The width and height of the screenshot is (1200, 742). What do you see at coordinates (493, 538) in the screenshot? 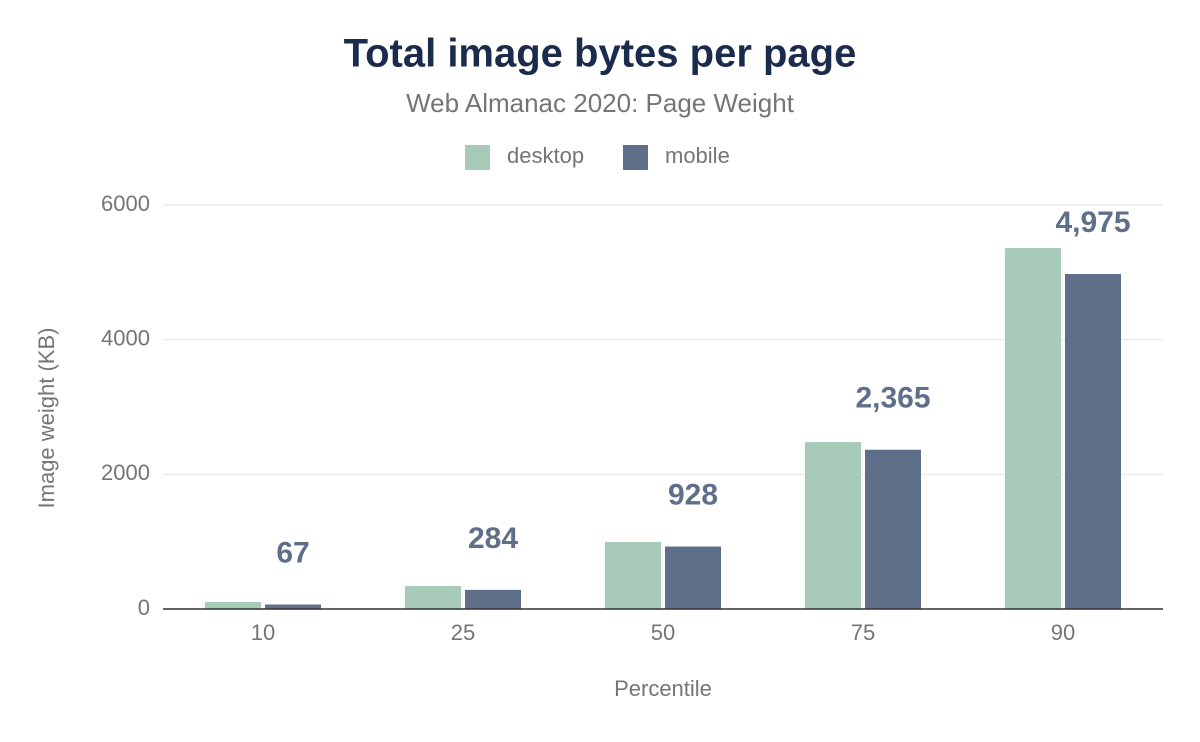
I see `data-label: 284` at bounding box center [493, 538].